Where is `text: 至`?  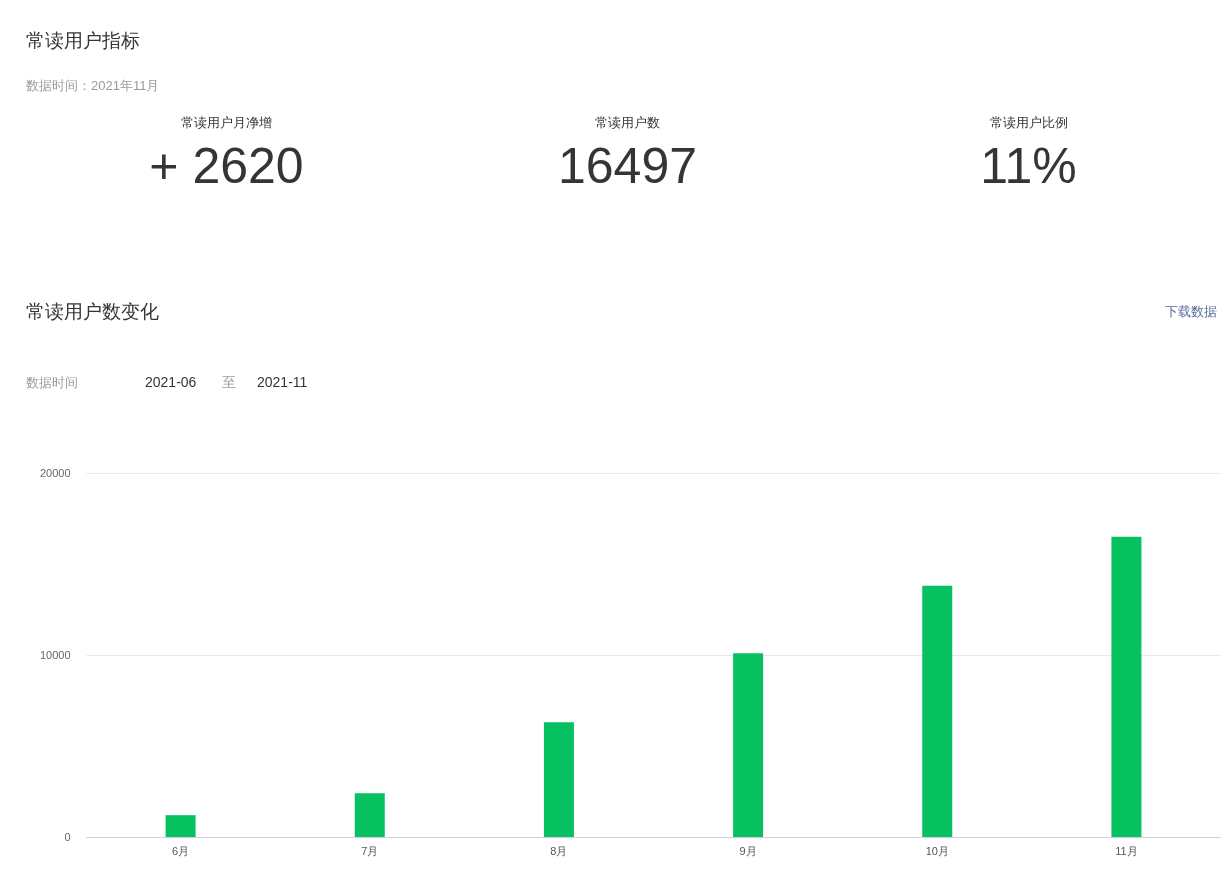 text: 至 is located at coordinates (229, 382).